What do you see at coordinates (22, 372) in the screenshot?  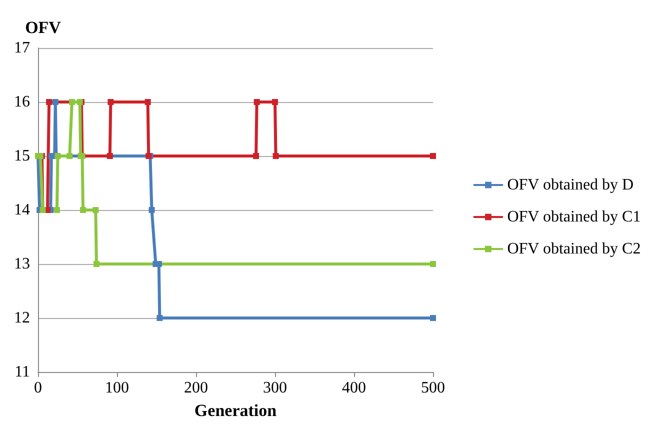 I see `y-tick-label: 11` at bounding box center [22, 372].